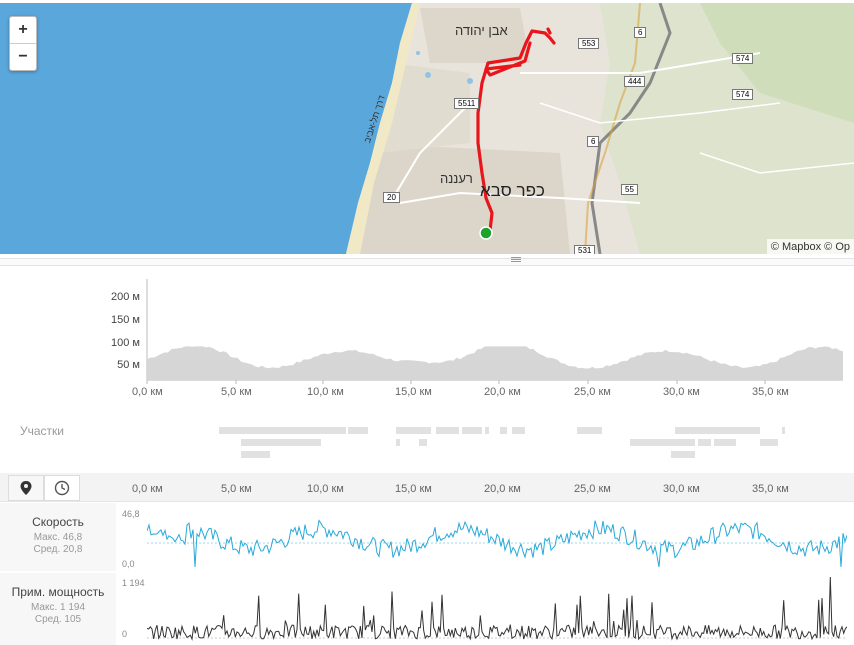 This screenshot has width=854, height=645. I want to click on map-pin-icon, so click(26, 488).